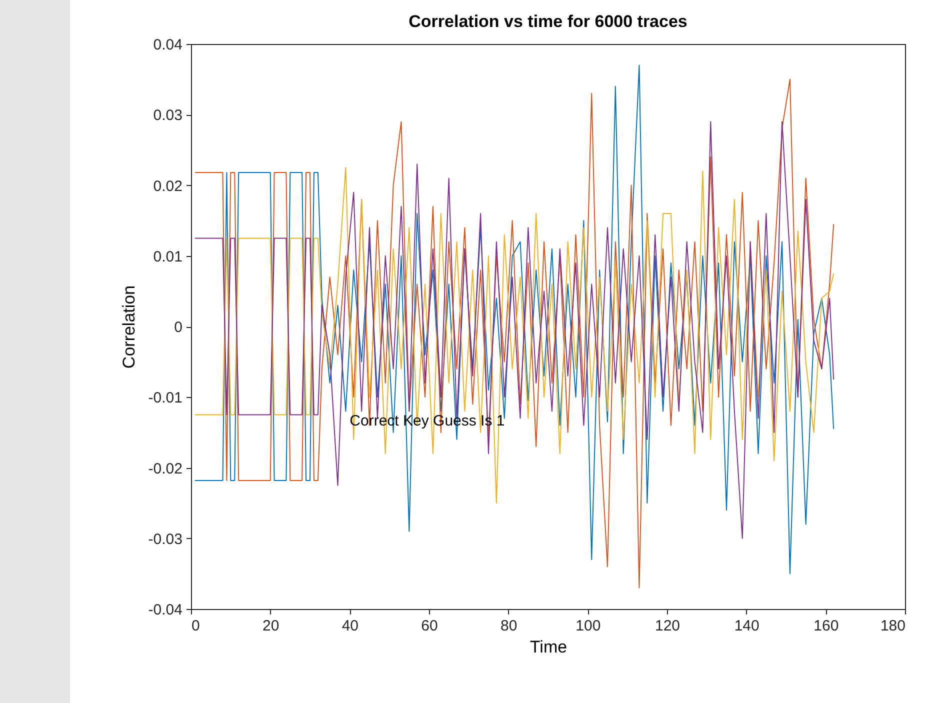  Describe the element at coordinates (165, 610) in the screenshot. I see `y-tick-label: -0.04` at that location.